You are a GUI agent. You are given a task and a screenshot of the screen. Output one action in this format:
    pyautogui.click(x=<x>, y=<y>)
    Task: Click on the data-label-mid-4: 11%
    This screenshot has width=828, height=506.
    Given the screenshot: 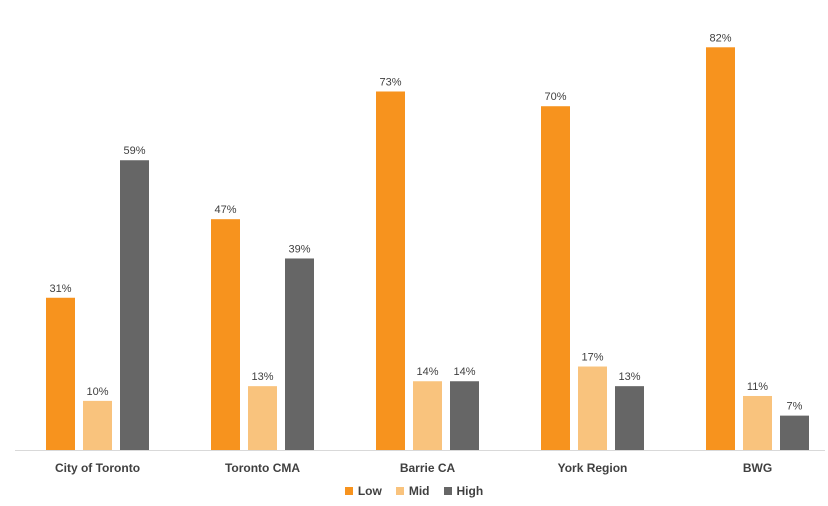 What is the action you would take?
    pyautogui.click(x=757, y=387)
    